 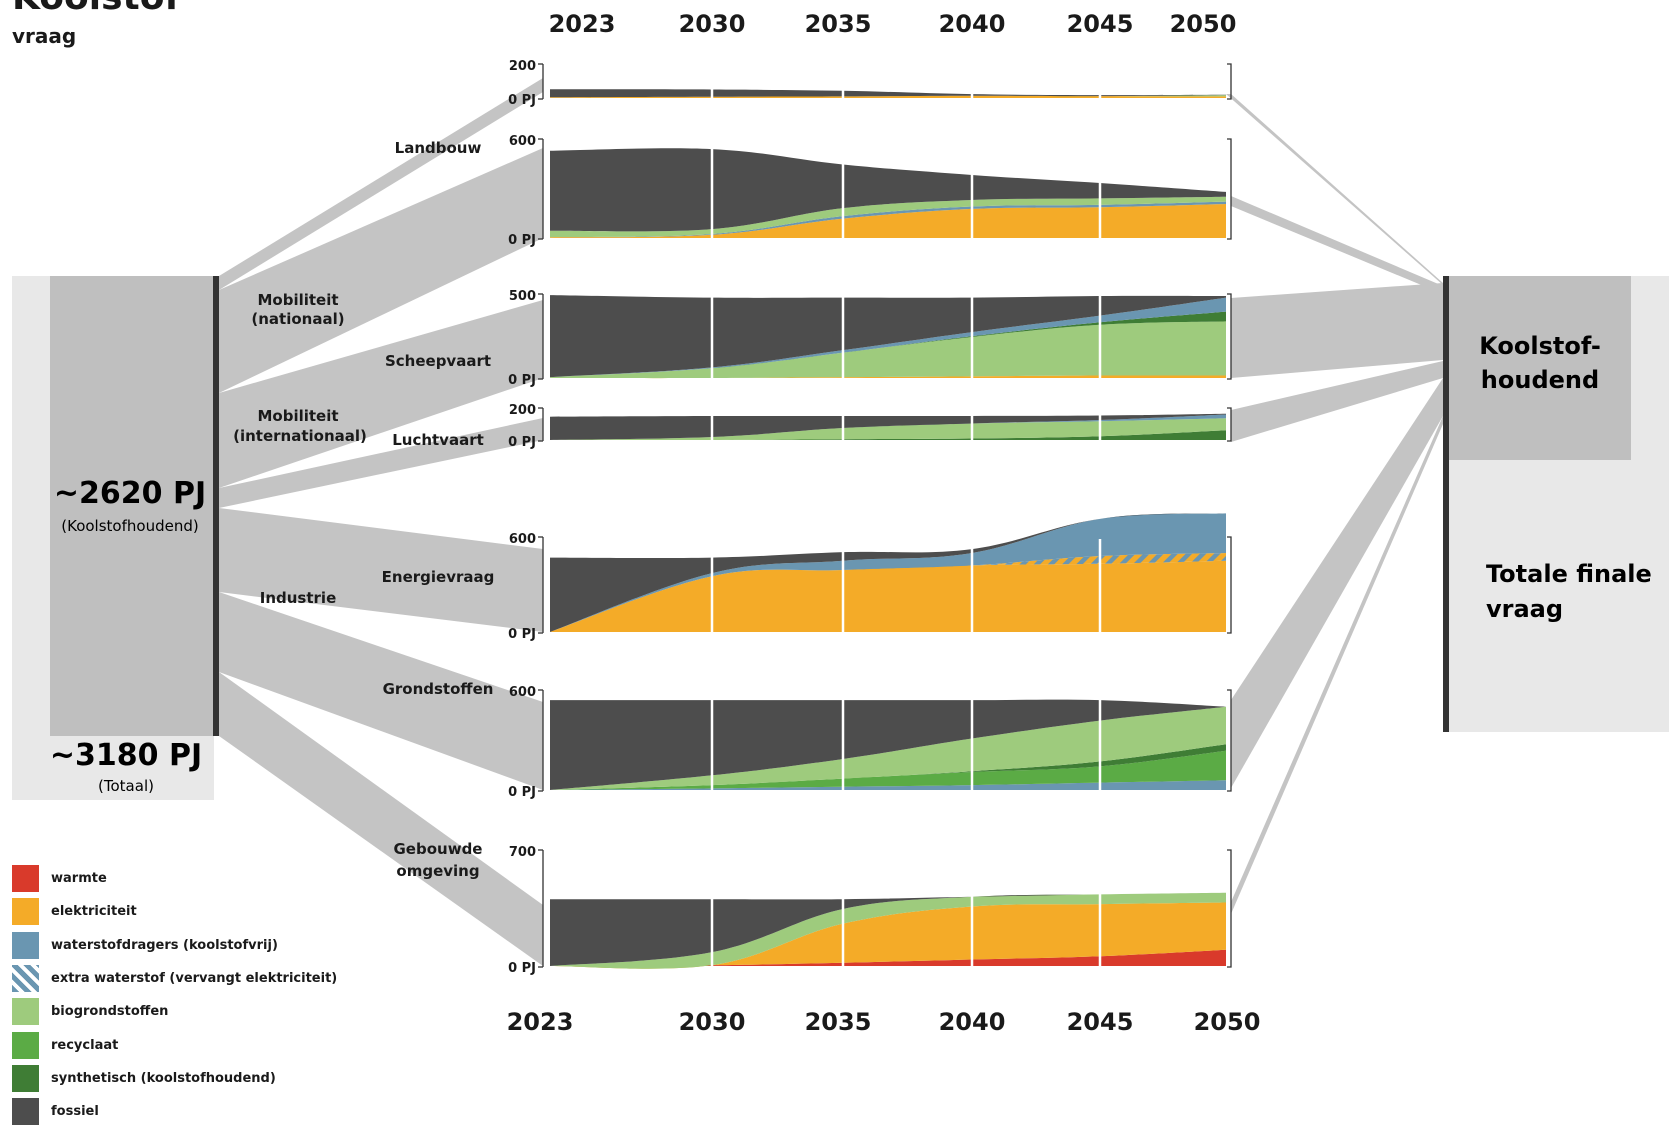 What do you see at coordinates (297, 300) in the screenshot?
I see `label-mob-nat-1: Mobiliteit` at bounding box center [297, 300].